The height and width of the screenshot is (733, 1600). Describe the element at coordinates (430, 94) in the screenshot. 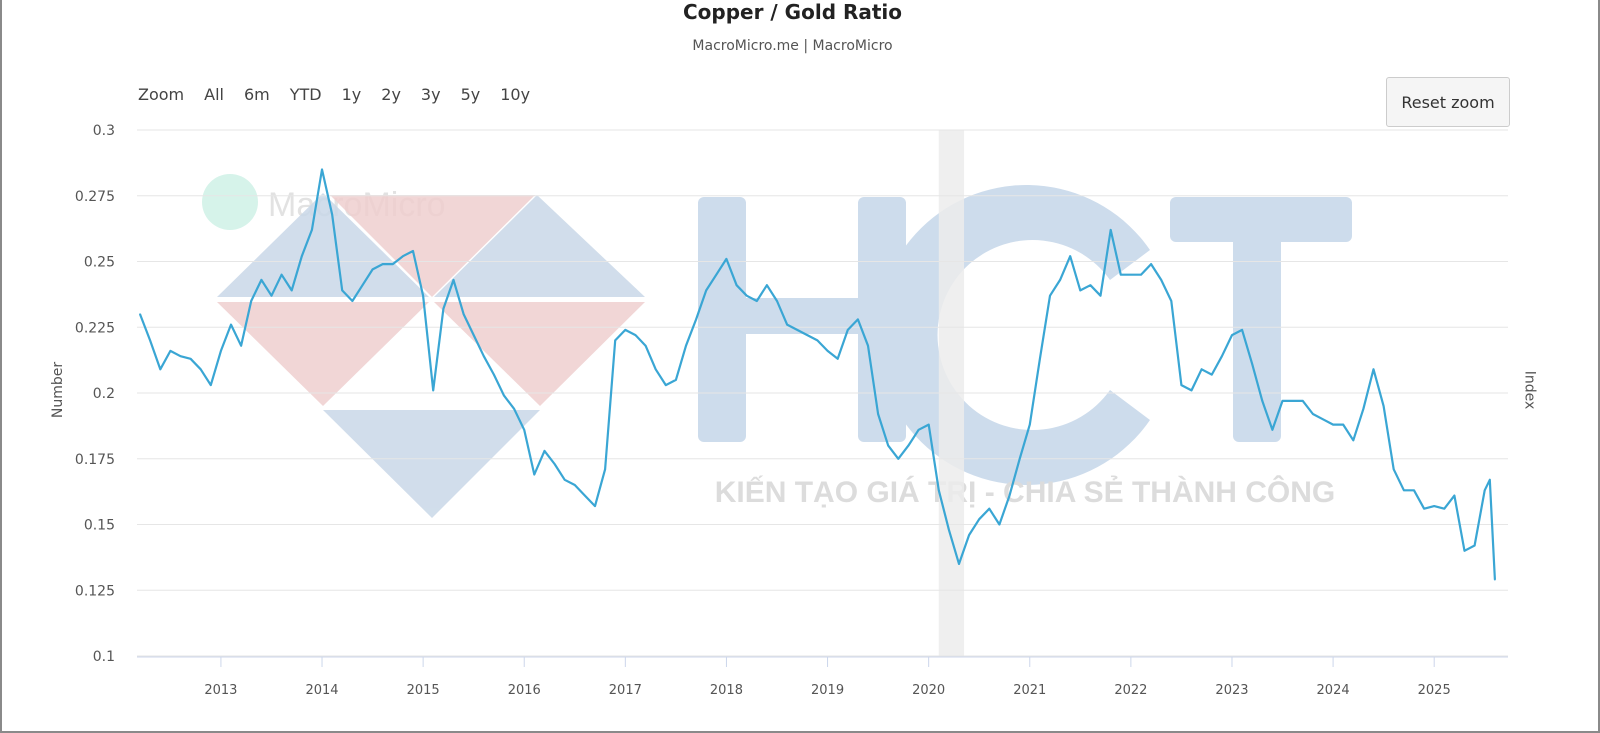

I see `range-button-3y: 3y` at that location.